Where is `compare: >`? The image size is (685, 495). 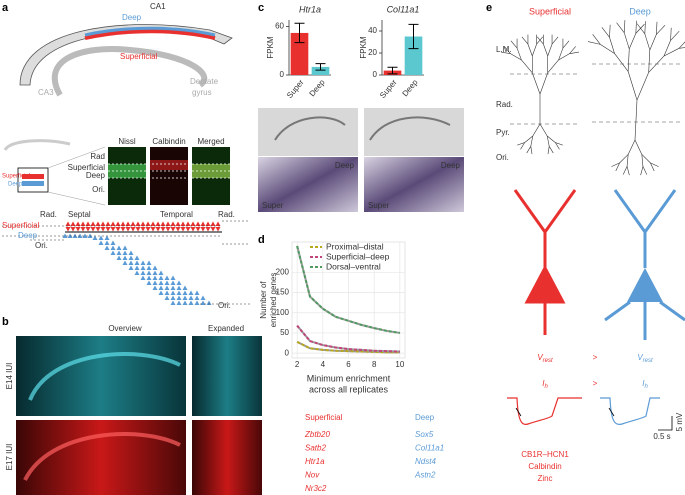 compare: > is located at coordinates (595, 383).